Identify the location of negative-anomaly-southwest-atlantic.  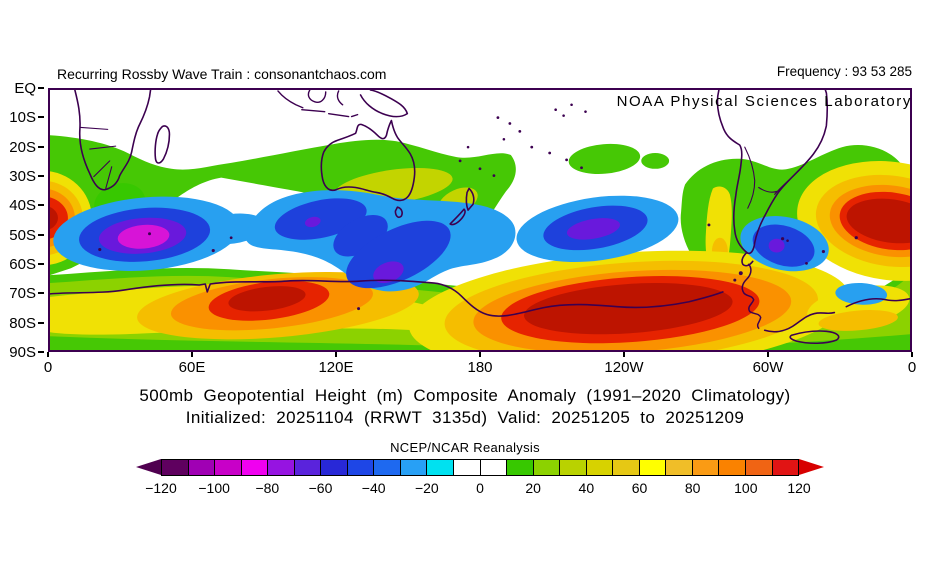
(814, 260).